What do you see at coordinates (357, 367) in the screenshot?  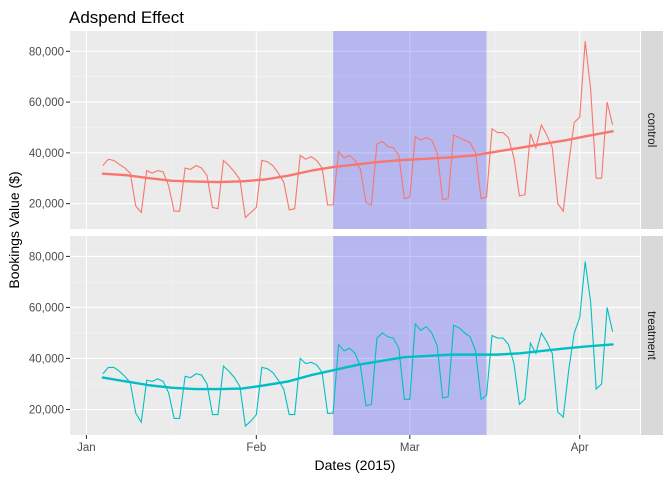 I see `trend-line-treatment` at bounding box center [357, 367].